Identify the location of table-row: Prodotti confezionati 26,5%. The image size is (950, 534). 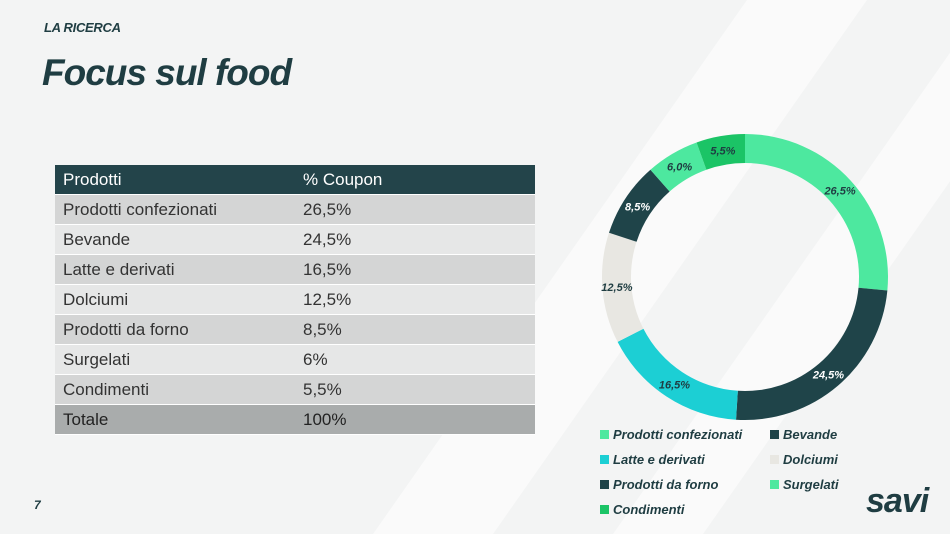
(295, 209).